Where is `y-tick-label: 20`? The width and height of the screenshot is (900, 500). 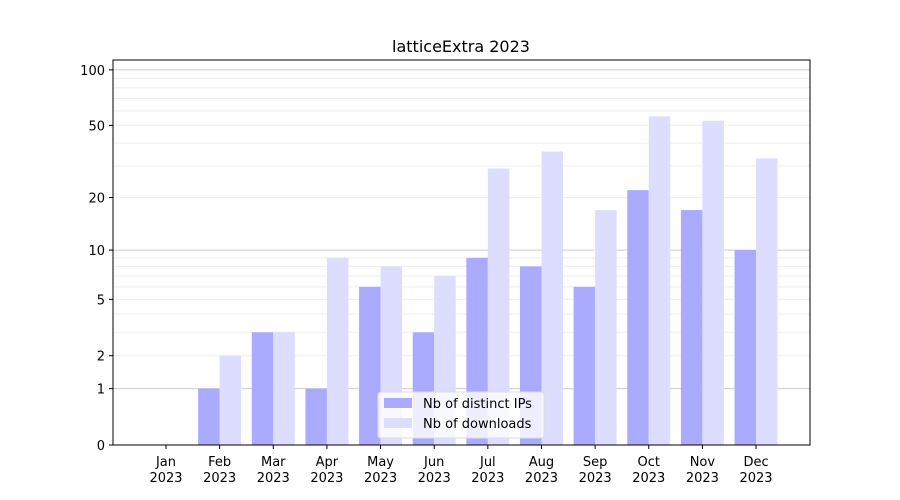 y-tick-label: 20 is located at coordinates (96, 199).